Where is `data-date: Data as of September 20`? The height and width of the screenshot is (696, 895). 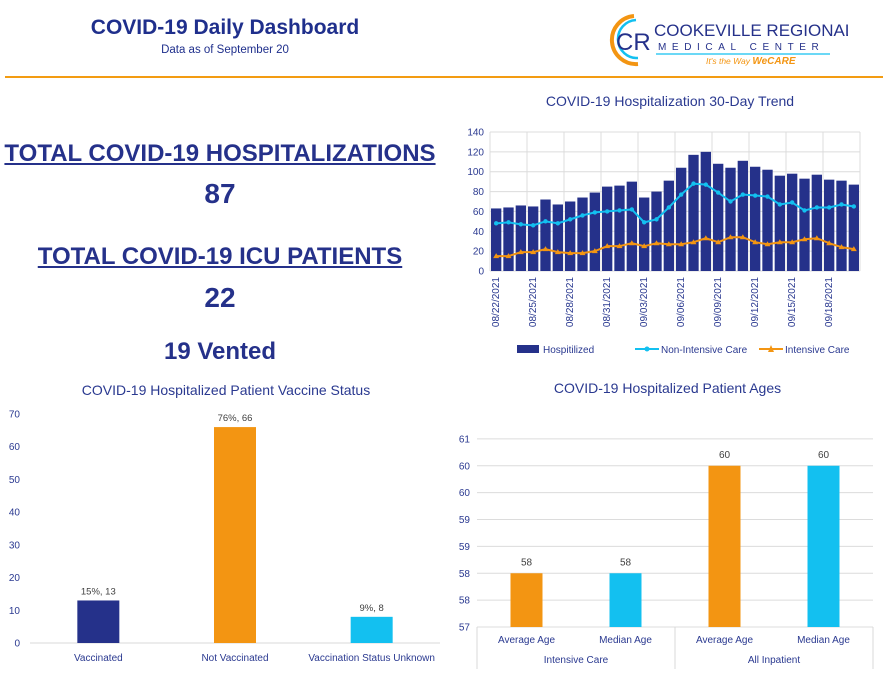 data-date: Data as of September 20 is located at coordinates (225, 50).